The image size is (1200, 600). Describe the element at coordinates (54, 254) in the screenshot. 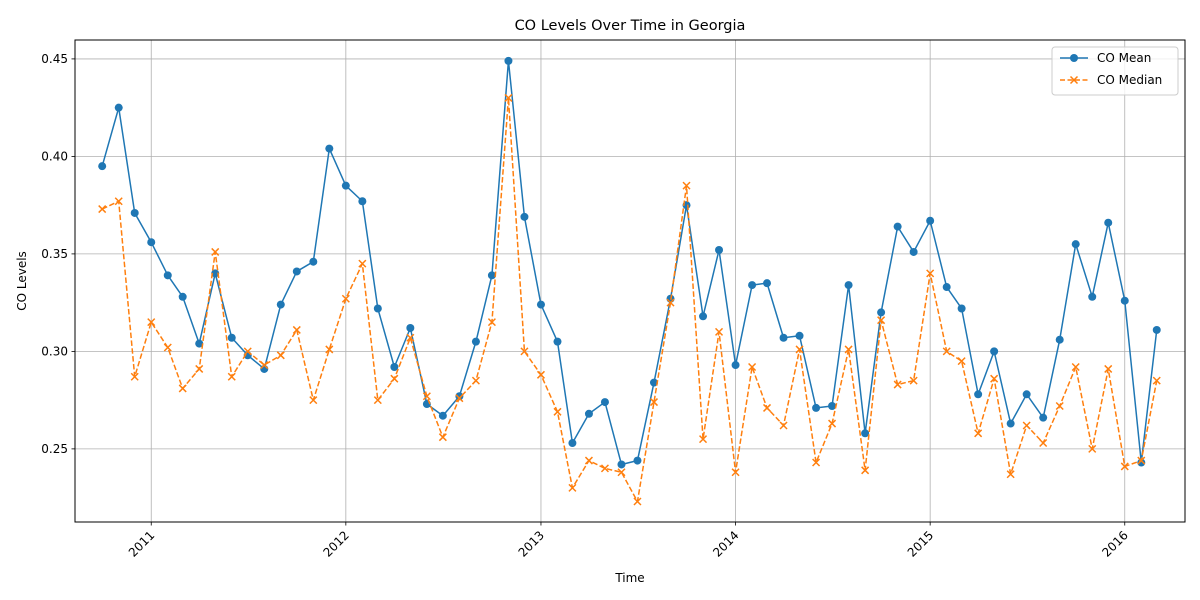

I see `y-tick-label: 0.35` at that location.